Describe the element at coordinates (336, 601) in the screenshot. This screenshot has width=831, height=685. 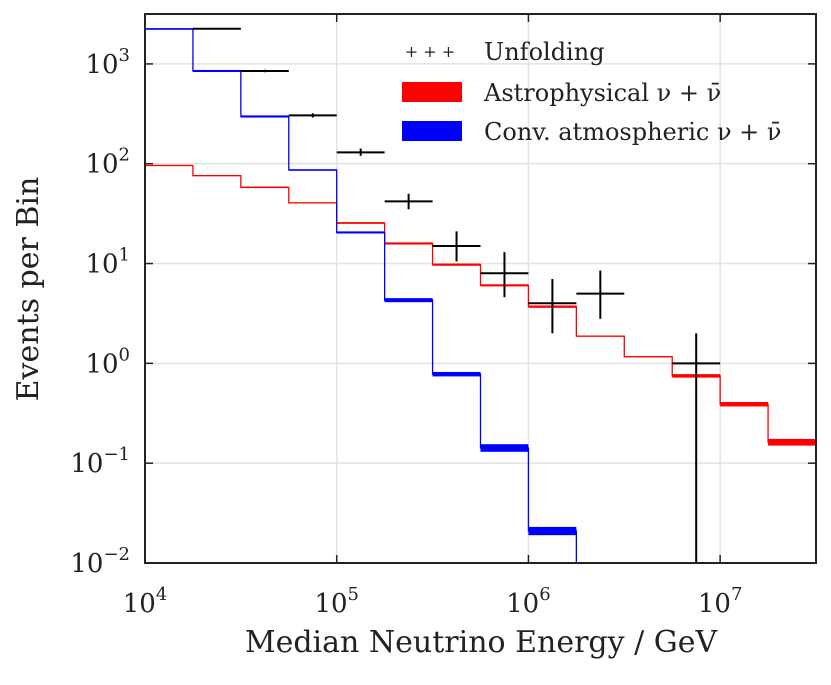
I see `x-tick-label: 10⁵` at that location.